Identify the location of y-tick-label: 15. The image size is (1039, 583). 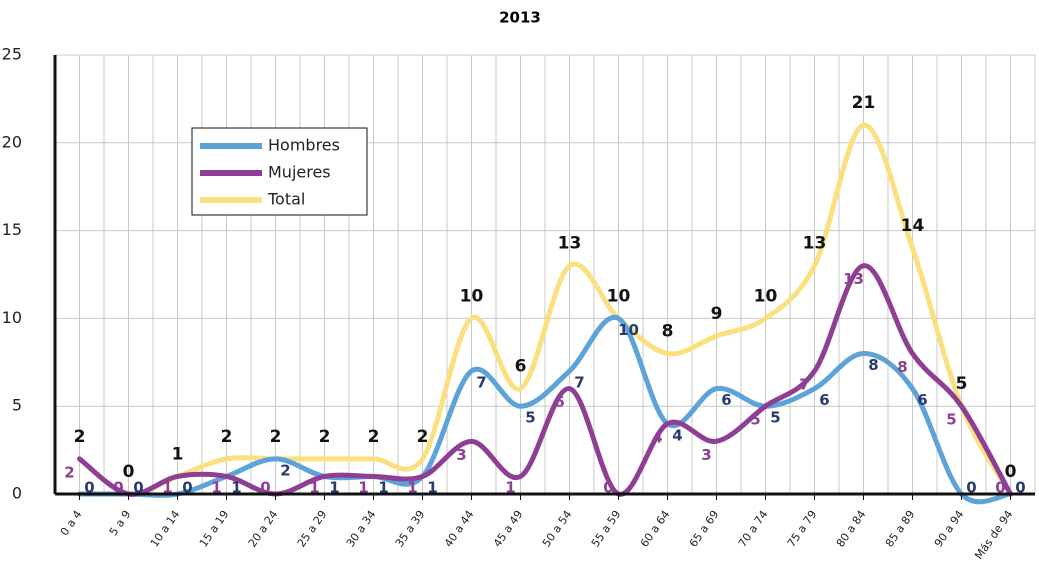
(12, 229).